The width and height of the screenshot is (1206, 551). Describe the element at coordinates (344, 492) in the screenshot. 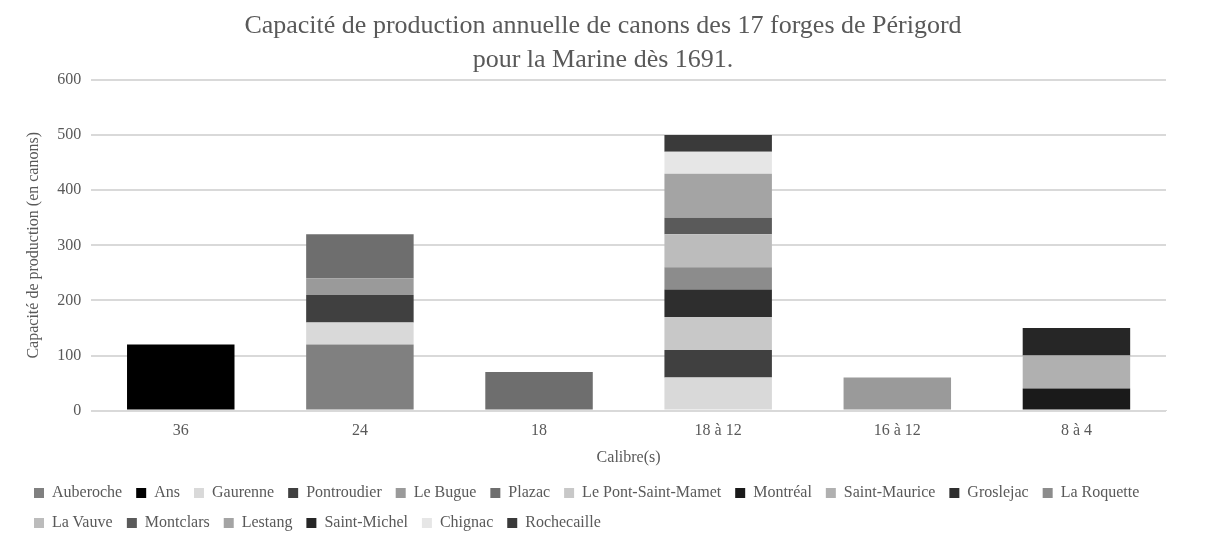

I see `legend-label: Pontroudier` at that location.